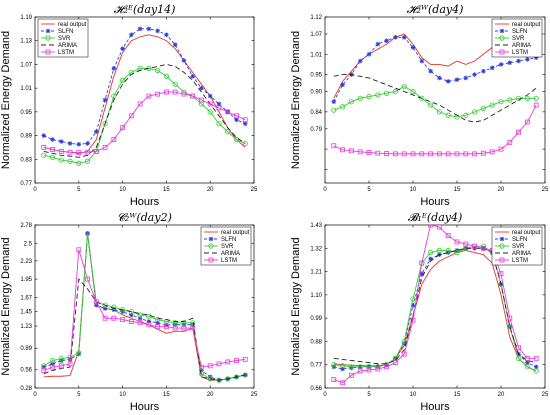 Image resolution: width=550 pixels, height=415 pixels. Describe the element at coordinates (435, 101) in the screenshot. I see `series-line-svr` at that location.